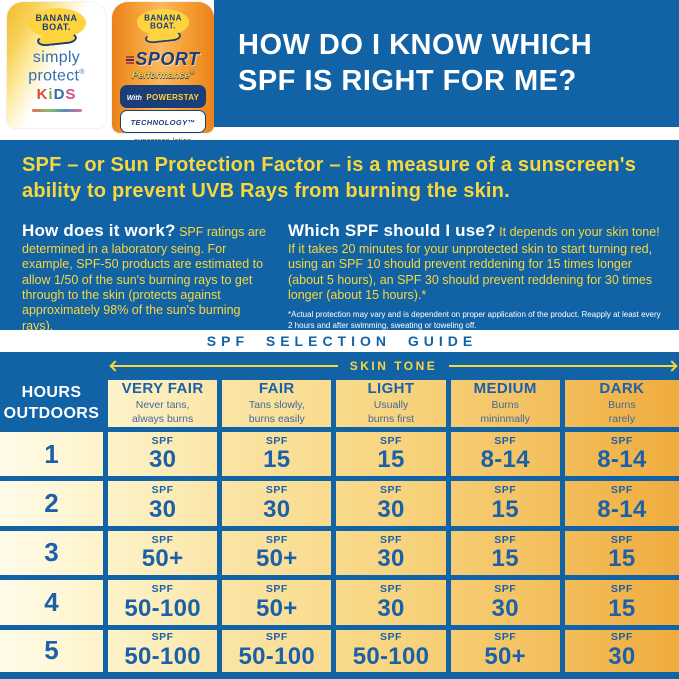  What do you see at coordinates (54, 654) in the screenshot?
I see `hours-cell: 5` at bounding box center [54, 654].